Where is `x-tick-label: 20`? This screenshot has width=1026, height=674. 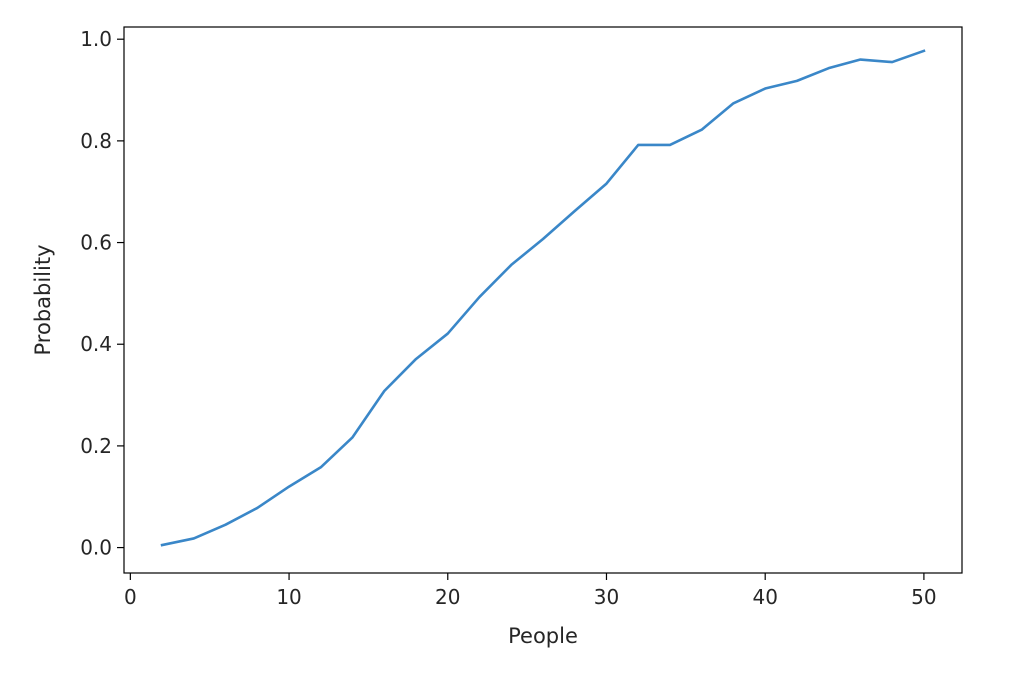
x-tick-label: 20 is located at coordinates (447, 597).